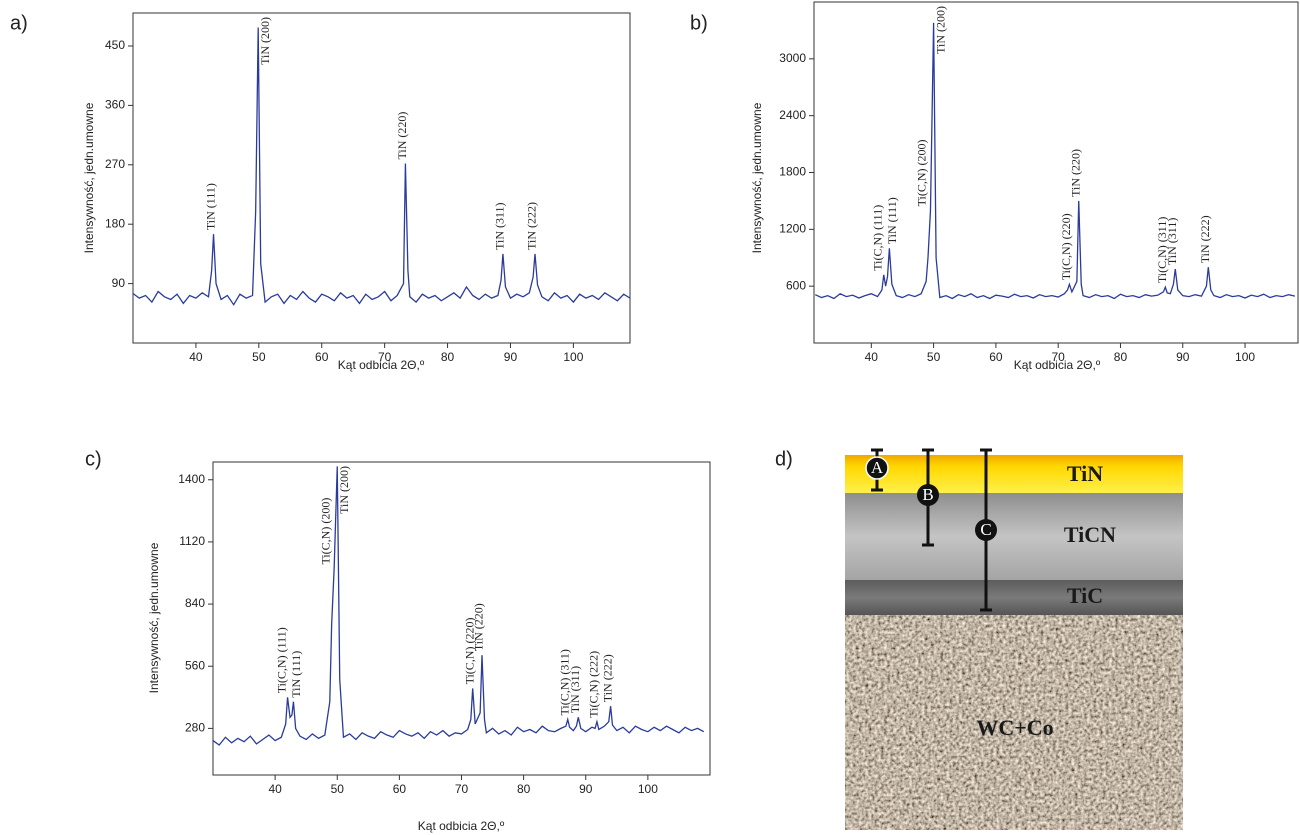 Image resolution: width=1300 pixels, height=835 pixels. I want to click on marker-label: B, so click(927, 494).